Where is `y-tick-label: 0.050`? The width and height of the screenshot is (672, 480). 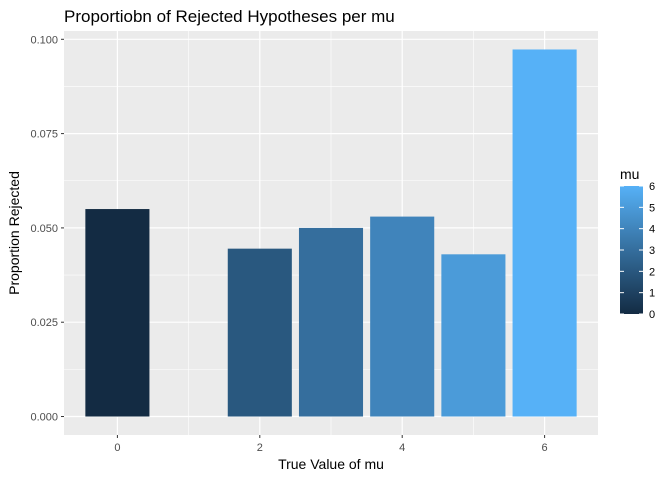 y-tick-label: 0.050 is located at coordinates (44, 229).